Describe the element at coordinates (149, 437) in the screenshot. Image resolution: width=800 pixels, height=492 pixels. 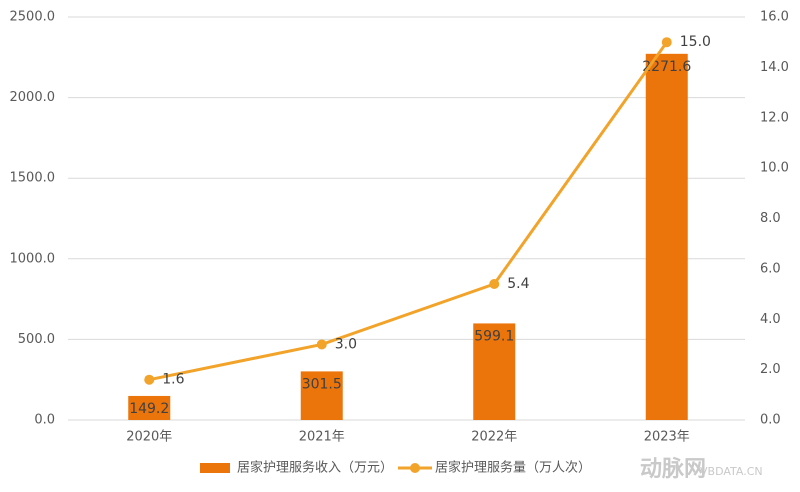
I see `x-tick-label: 2020年` at that location.